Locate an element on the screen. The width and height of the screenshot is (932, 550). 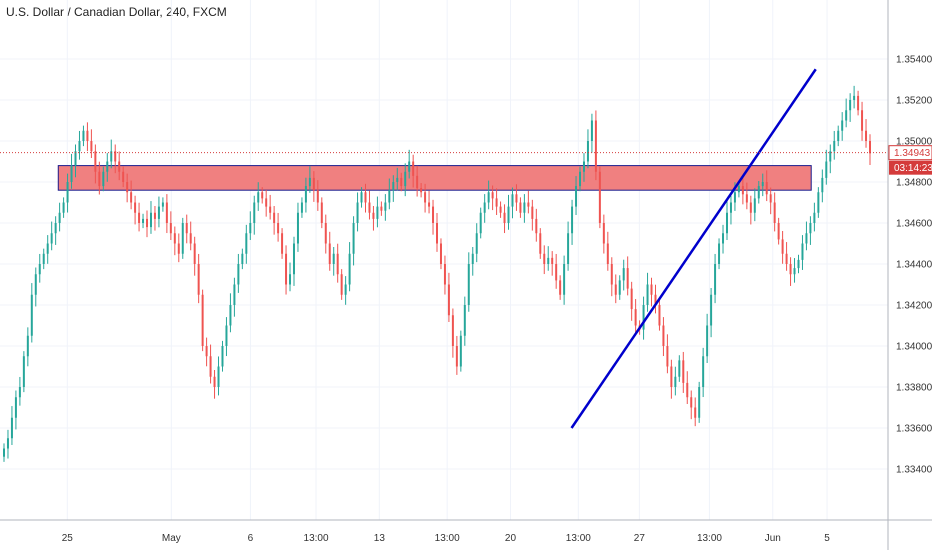
x-tick-label: 5 is located at coordinates (827, 538).